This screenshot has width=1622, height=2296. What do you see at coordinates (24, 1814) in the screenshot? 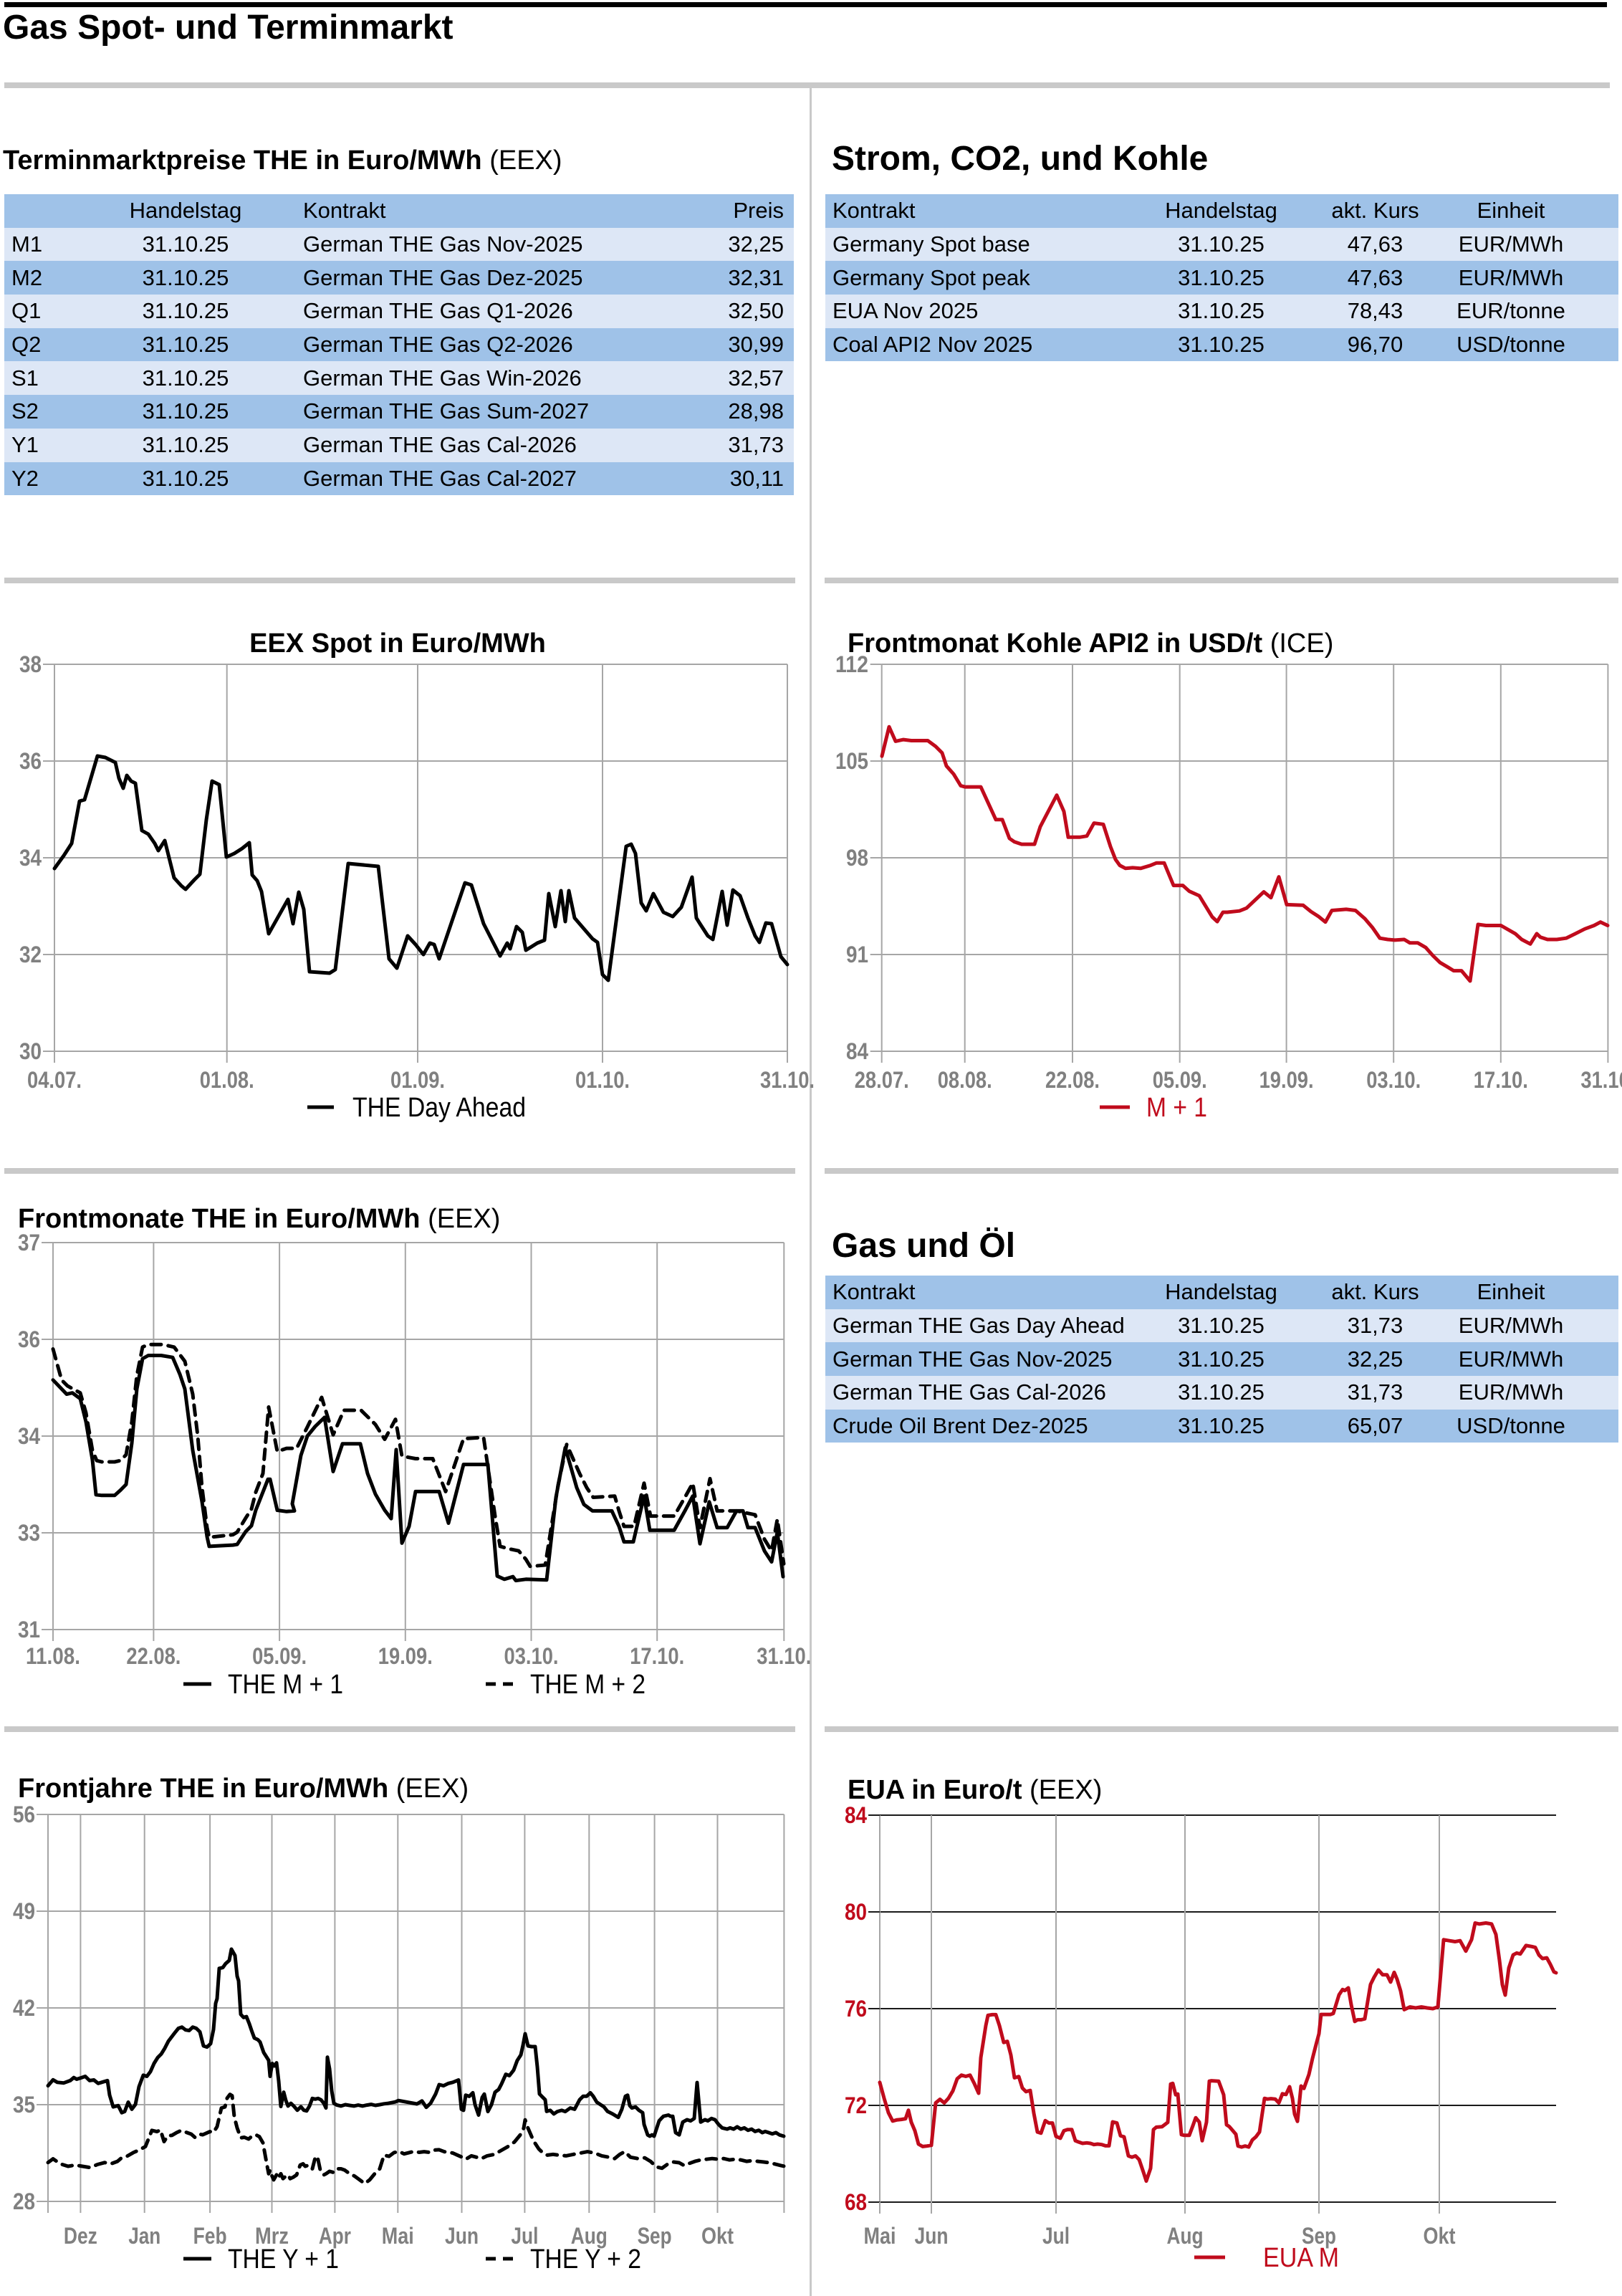
I see `svg-text: 56` at bounding box center [24, 1814].